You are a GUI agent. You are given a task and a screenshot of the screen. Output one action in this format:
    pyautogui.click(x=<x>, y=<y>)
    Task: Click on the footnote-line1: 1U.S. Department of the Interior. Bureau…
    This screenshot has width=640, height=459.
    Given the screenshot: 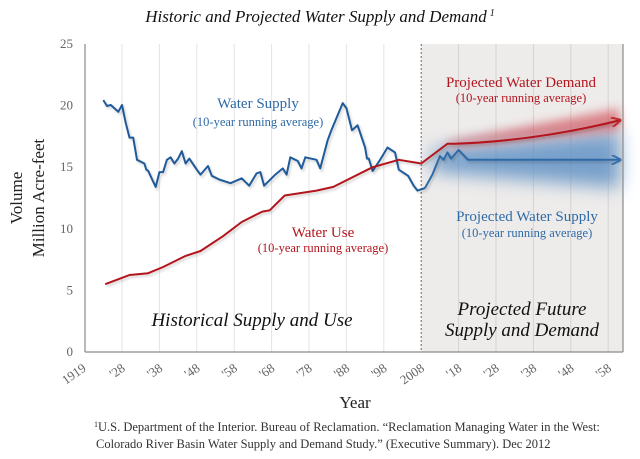 What is the action you would take?
    pyautogui.click(x=347, y=427)
    